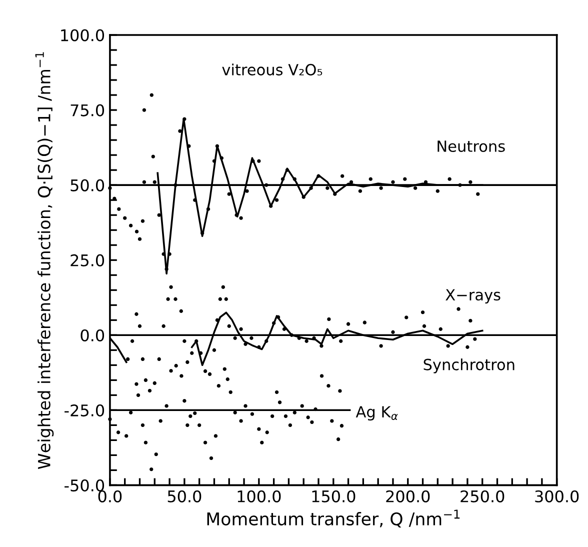 Image resolution: width=588 pixels, height=547 pixels. Describe the element at coordinates (334, 496) in the screenshot. I see `x-tick-label: 150.0` at that location.